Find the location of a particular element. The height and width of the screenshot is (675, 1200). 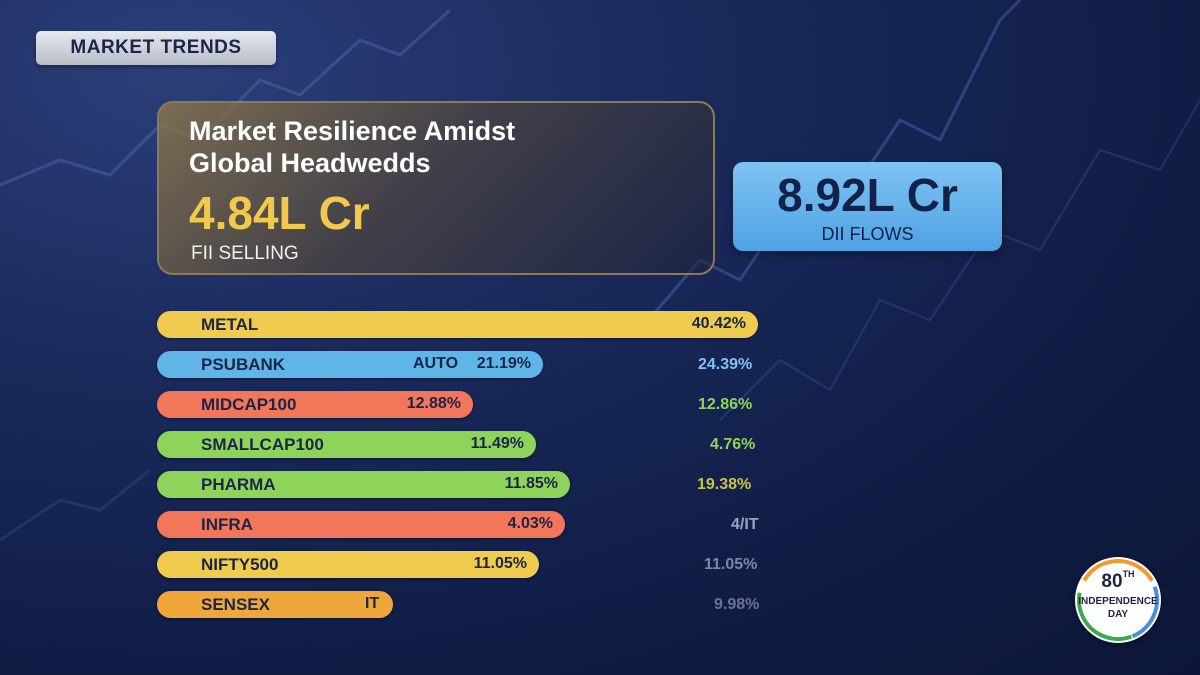

sector-bar-nifty500: NIFTY500 11.05% is located at coordinates (348, 564).